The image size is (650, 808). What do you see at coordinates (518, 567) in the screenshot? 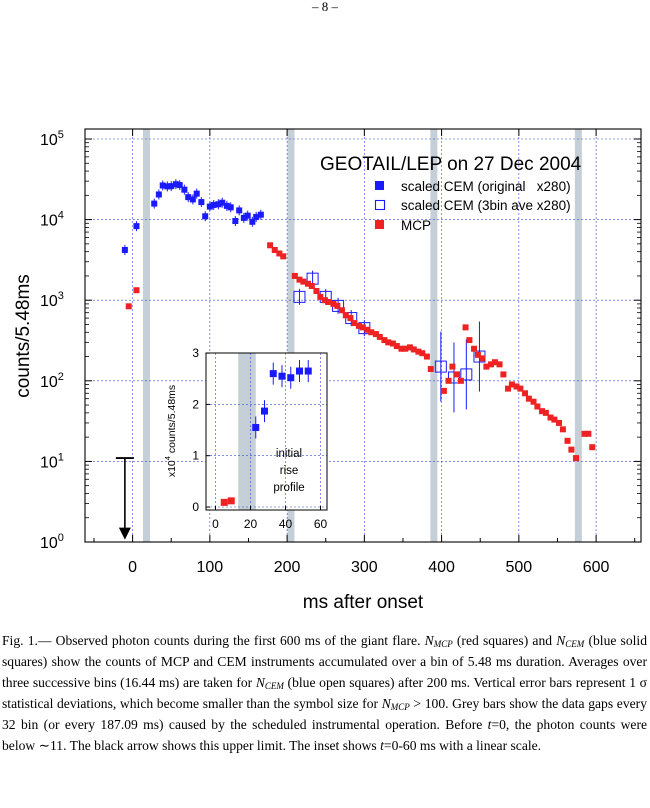
I see `x-tick-label-5: 500` at bounding box center [518, 567].